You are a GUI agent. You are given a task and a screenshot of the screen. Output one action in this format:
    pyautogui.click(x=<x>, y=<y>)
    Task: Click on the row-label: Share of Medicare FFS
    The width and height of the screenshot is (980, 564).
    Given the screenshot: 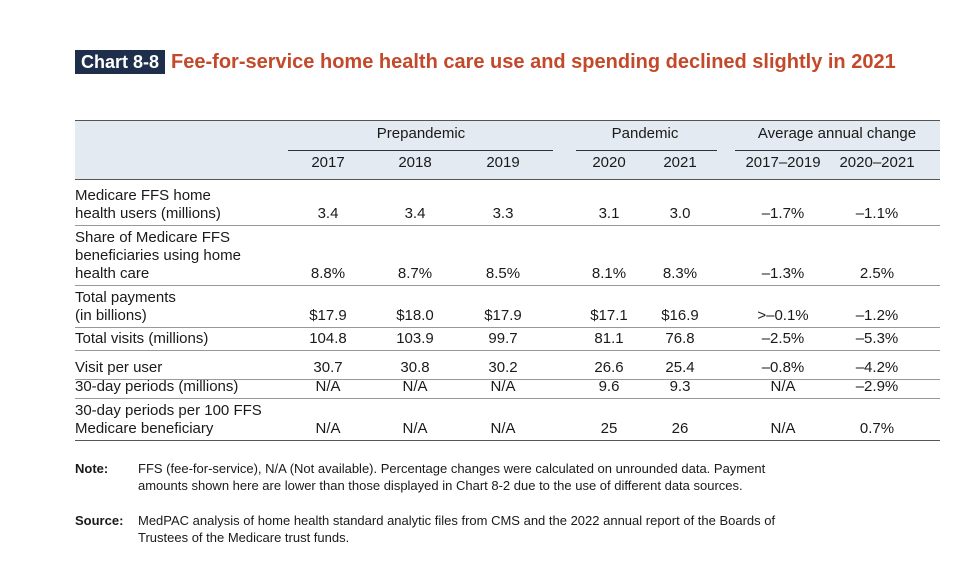 What is the action you would take?
    pyautogui.click(x=153, y=237)
    